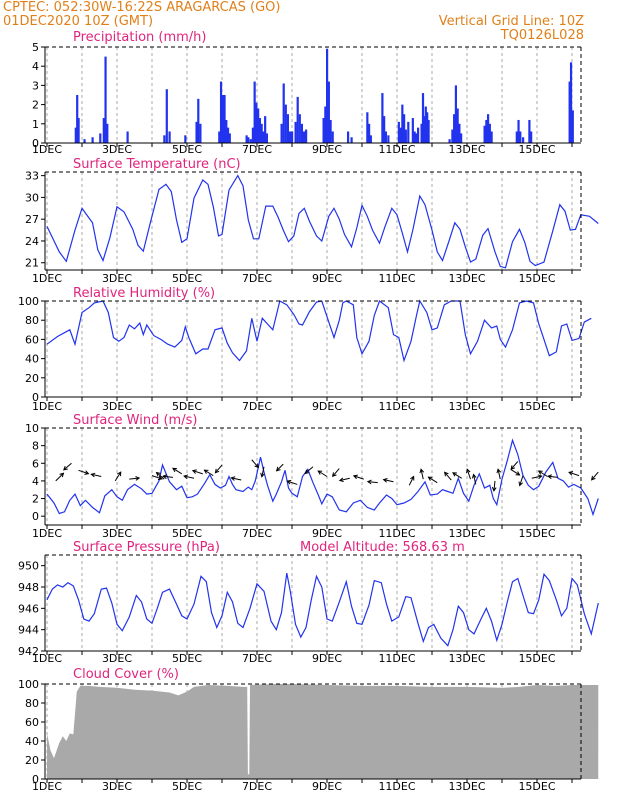 This screenshot has width=618, height=800. What do you see at coordinates (35, 463) in the screenshot?
I see `y-tick-label: 6` at bounding box center [35, 463].